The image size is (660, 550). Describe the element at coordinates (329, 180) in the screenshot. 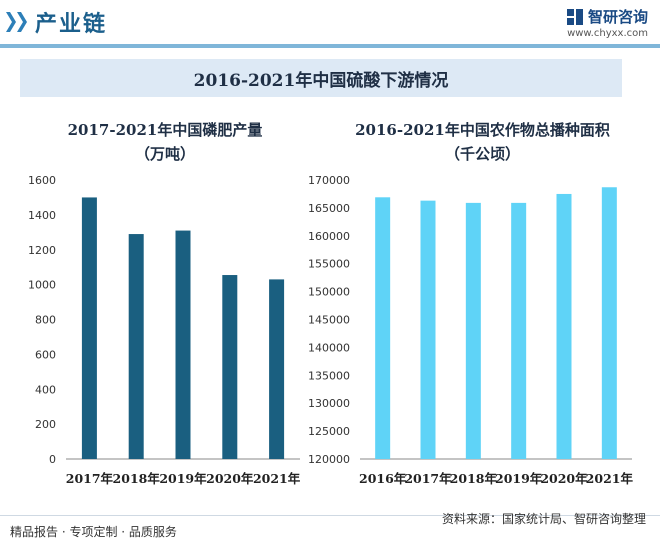

I see `chart2-ytick-label: 170000` at that location.